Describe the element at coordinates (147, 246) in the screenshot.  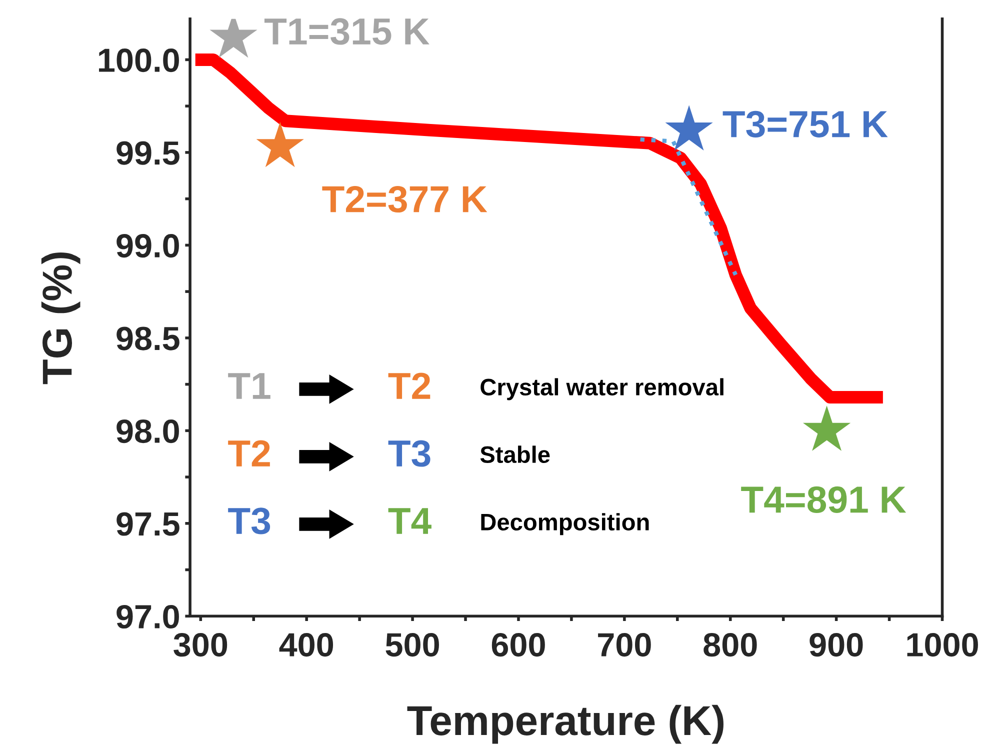
I see `y-tick-label: 99.0` at that location.